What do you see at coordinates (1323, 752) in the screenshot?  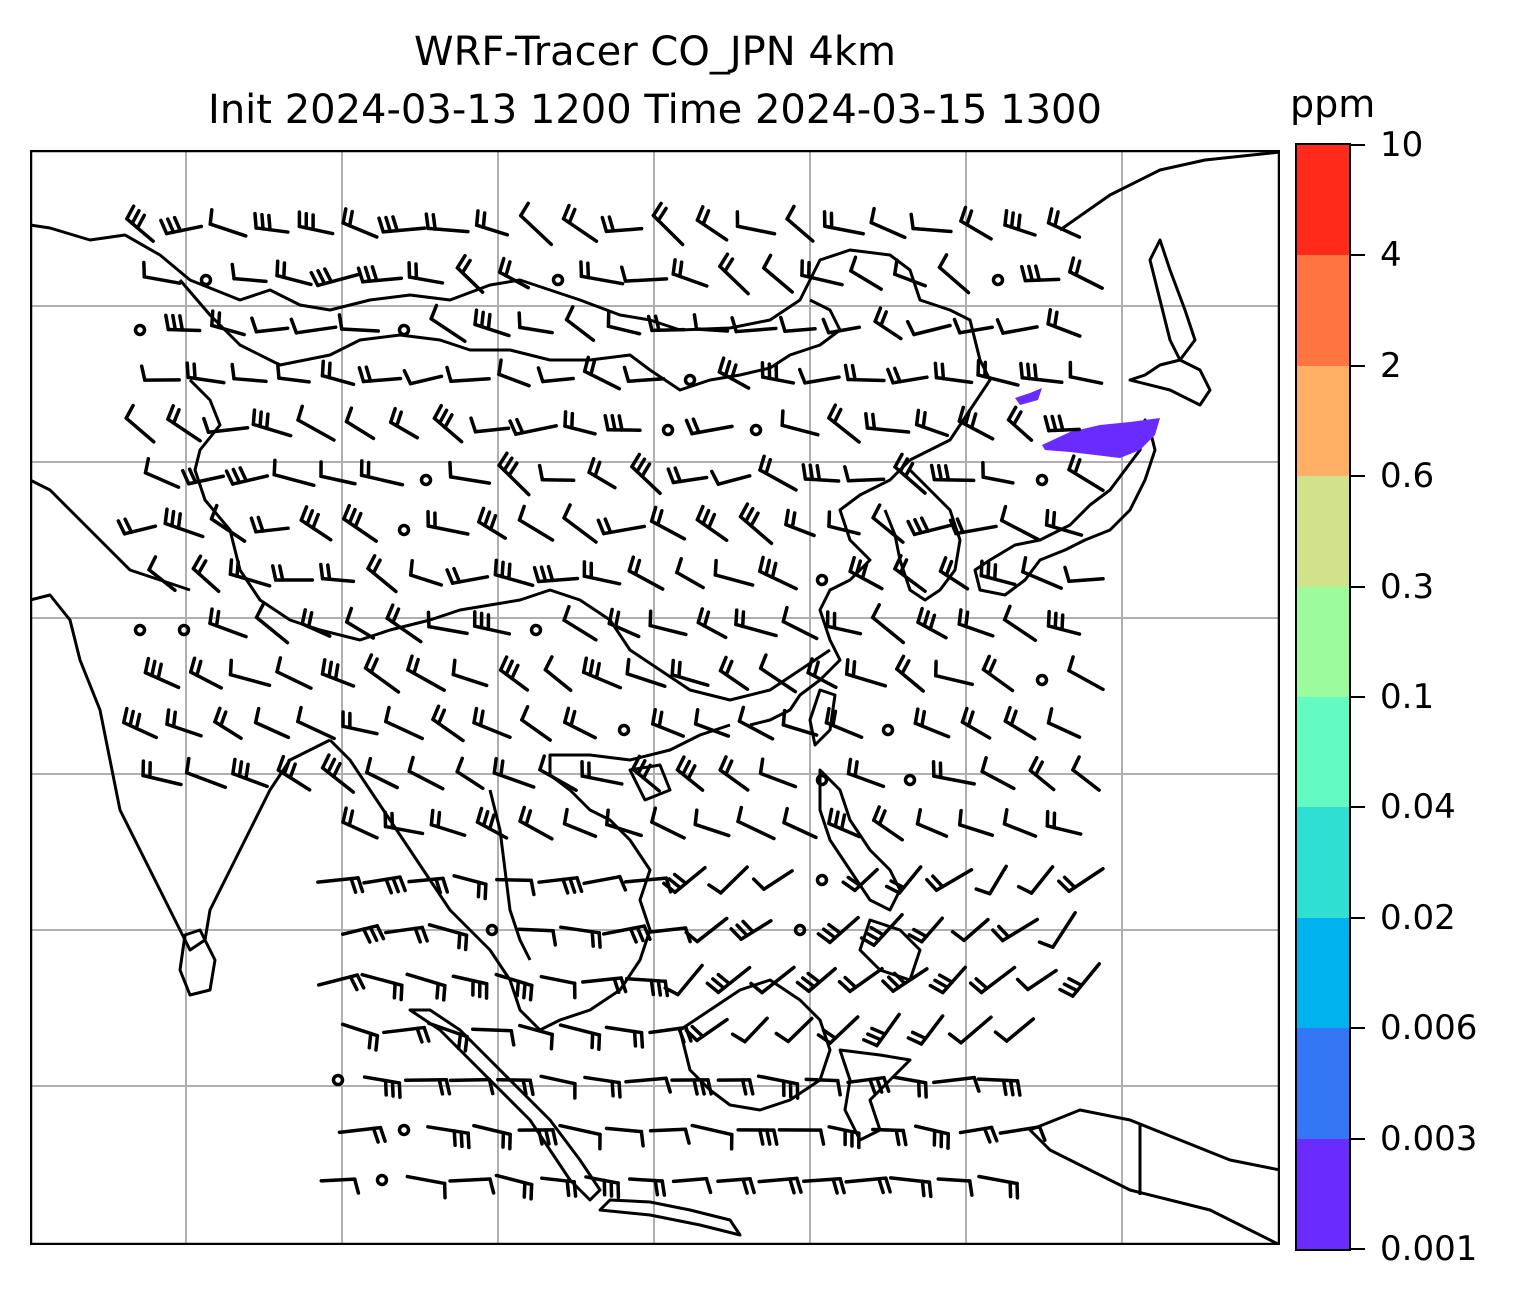 I see `colorbar-segment` at bounding box center [1323, 752].